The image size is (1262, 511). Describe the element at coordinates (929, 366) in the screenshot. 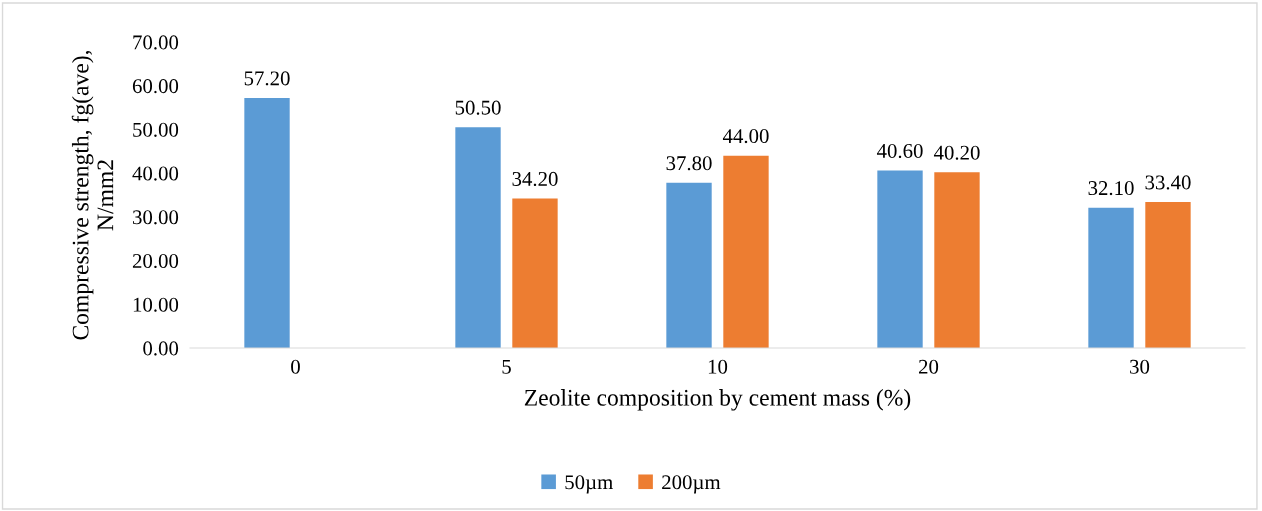

I see `x-tick-label: 20` at that location.